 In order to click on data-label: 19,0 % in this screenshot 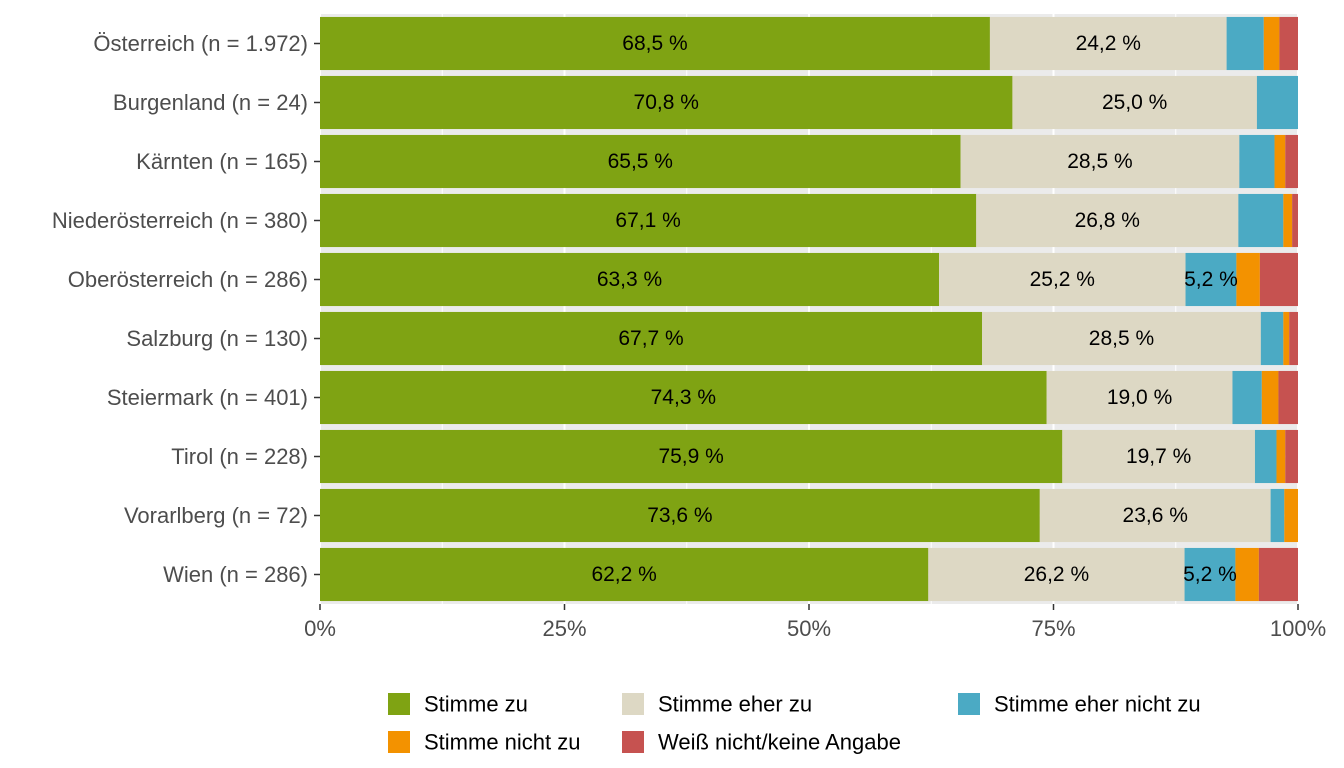, I will do `click(1139, 397)`.